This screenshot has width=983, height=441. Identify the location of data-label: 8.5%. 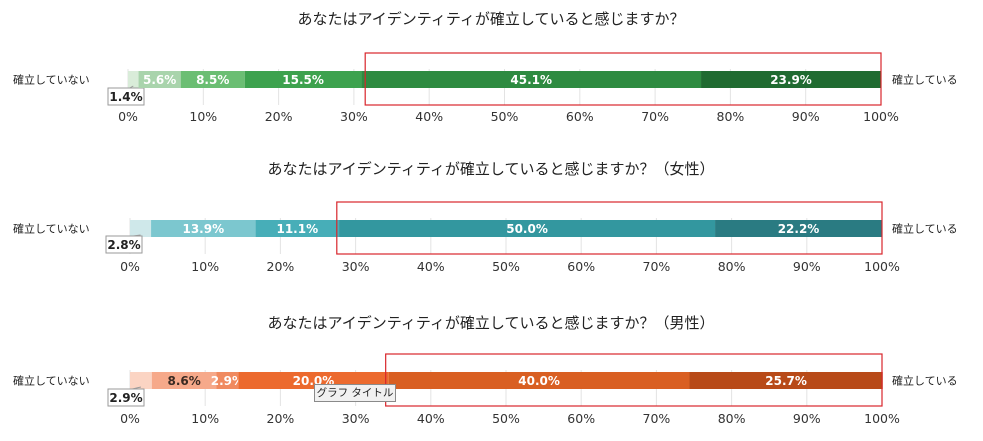
(212, 80).